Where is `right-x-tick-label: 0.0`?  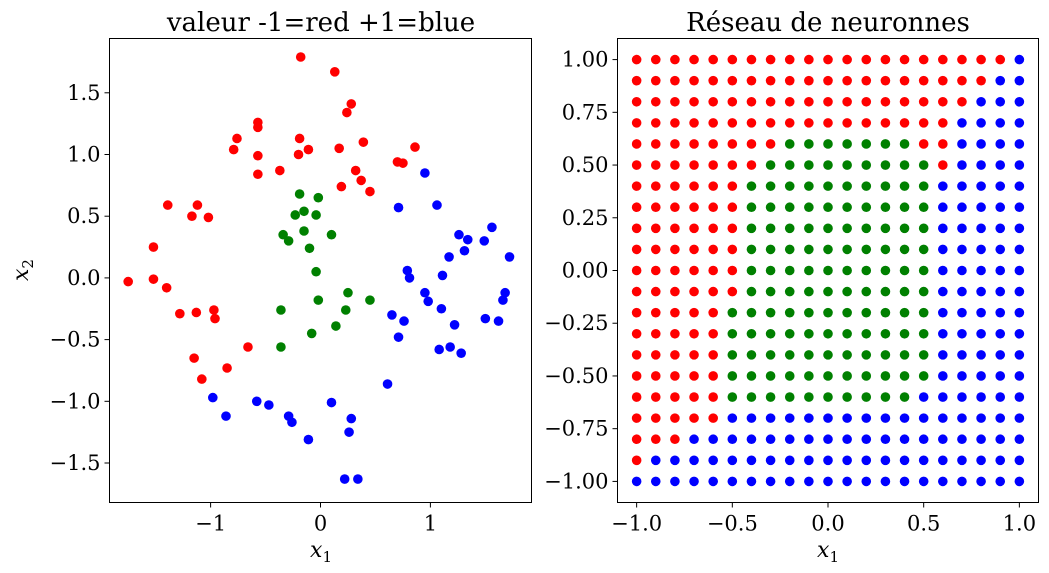
right-x-tick-label: 0.0 is located at coordinates (827, 524).